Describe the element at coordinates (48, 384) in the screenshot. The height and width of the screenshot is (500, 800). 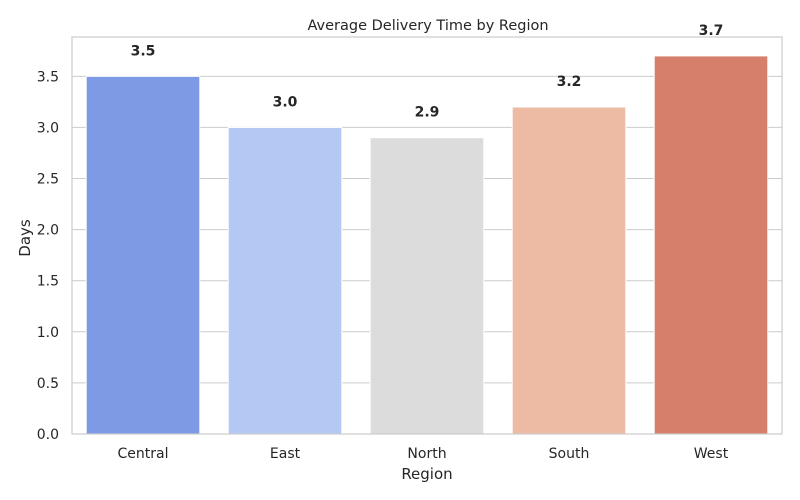
I see `y-tick-label: 0.5` at that location.